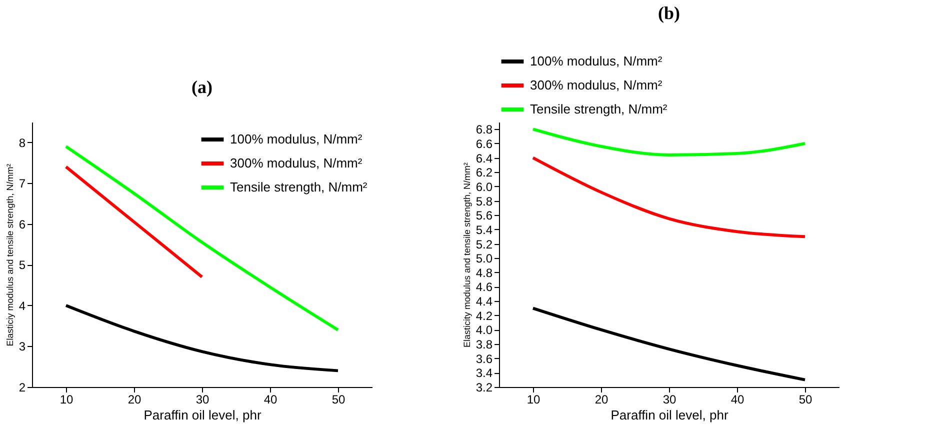 This screenshot has width=943, height=433. I want to click on y-tick-label: 5.8, so click(484, 201).